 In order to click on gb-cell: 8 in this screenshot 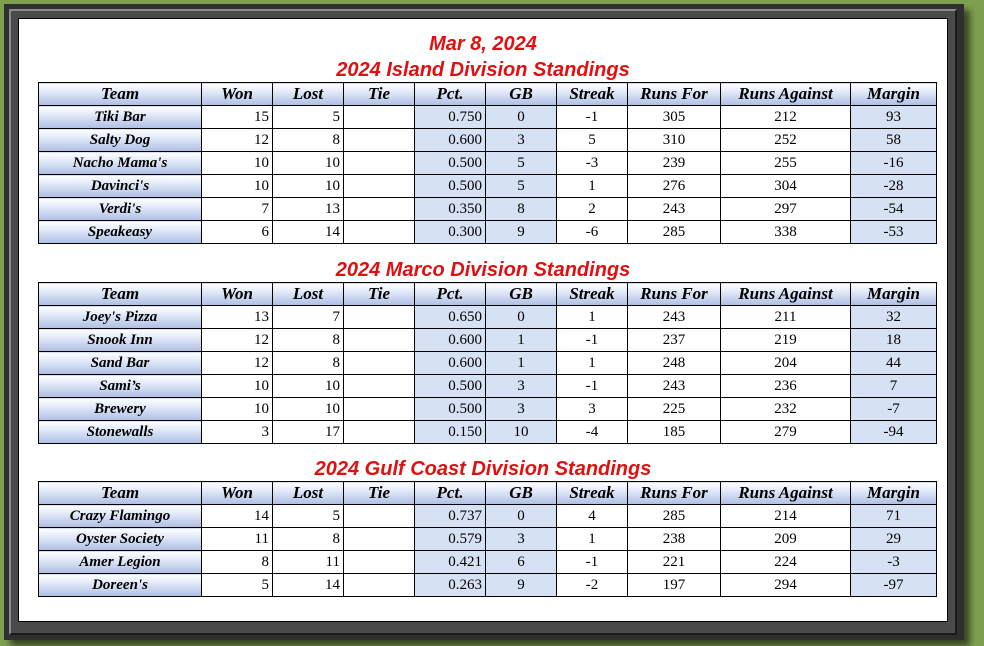, I will do `click(521, 209)`.